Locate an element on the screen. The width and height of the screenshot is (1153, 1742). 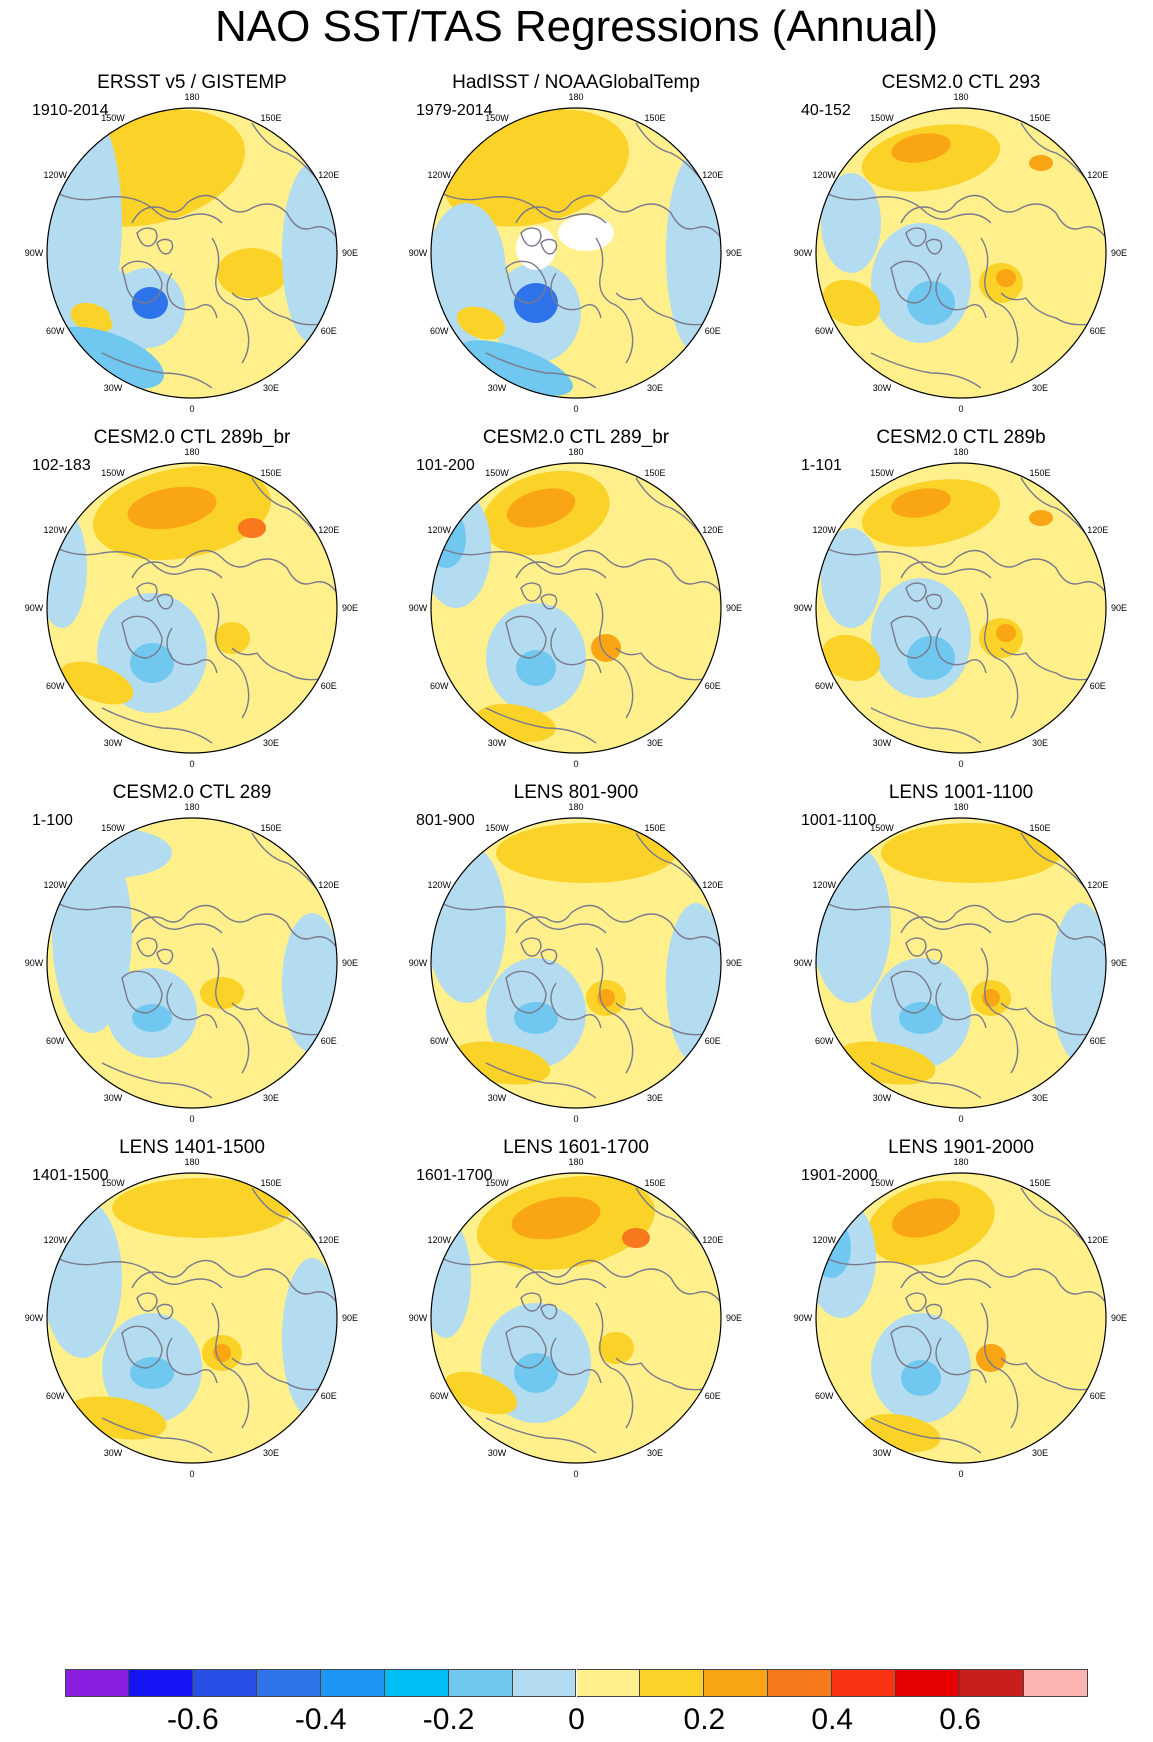
panel-title: ERSST v5 / GISTEMP is located at coordinates (192, 82).